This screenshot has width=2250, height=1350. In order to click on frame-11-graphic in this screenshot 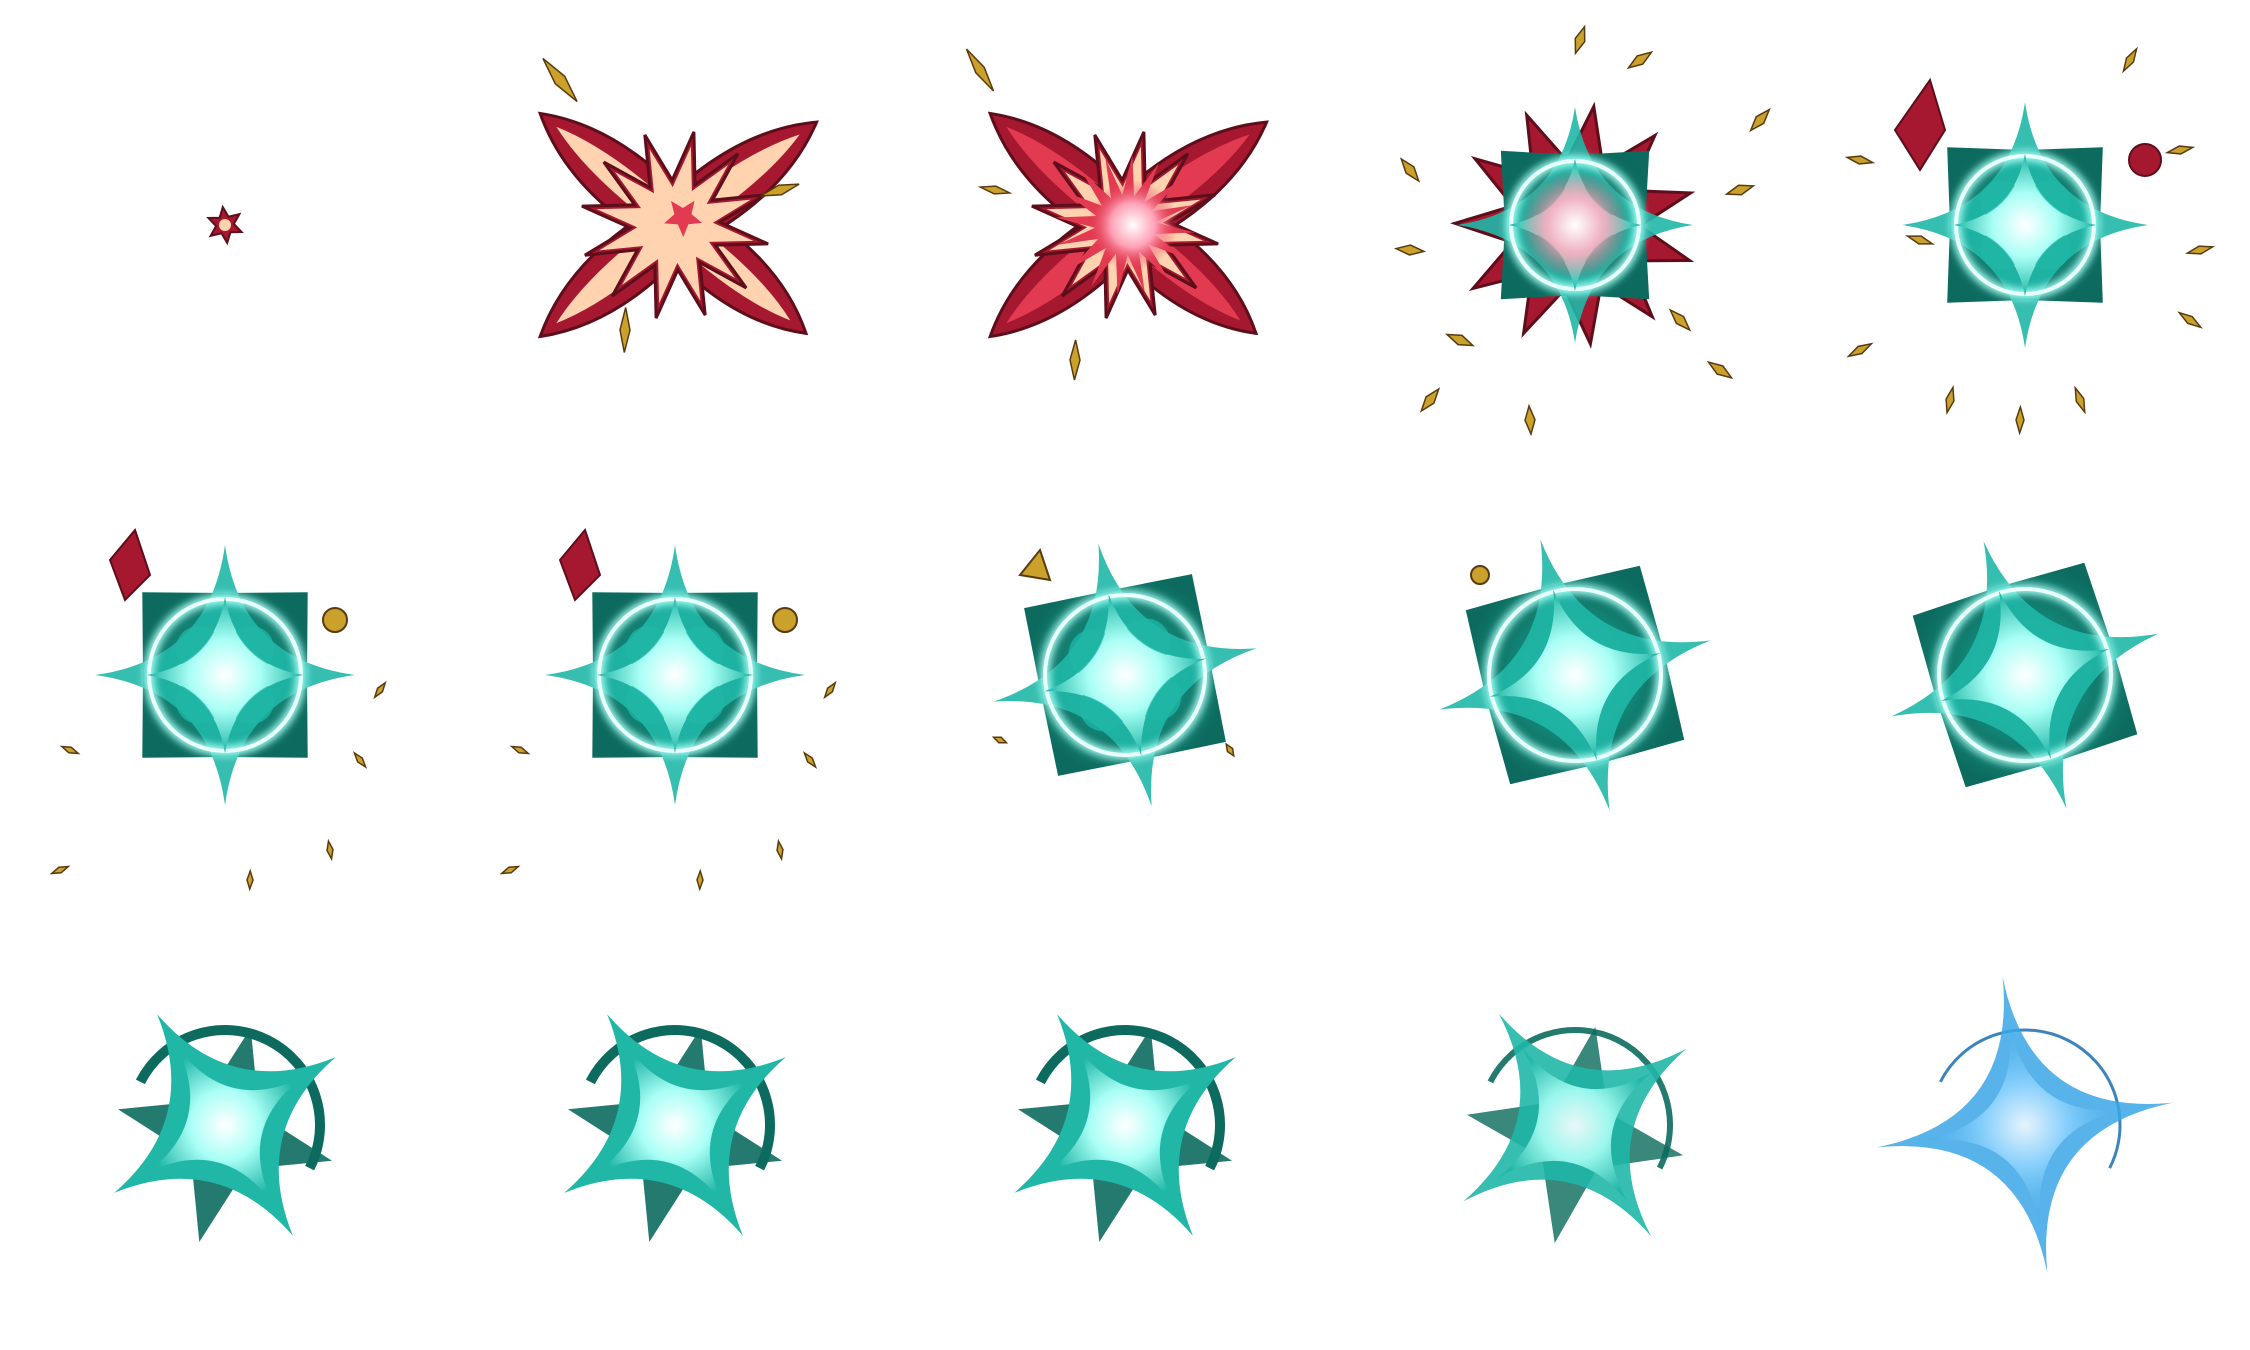, I will do `click(225, 1128)`.